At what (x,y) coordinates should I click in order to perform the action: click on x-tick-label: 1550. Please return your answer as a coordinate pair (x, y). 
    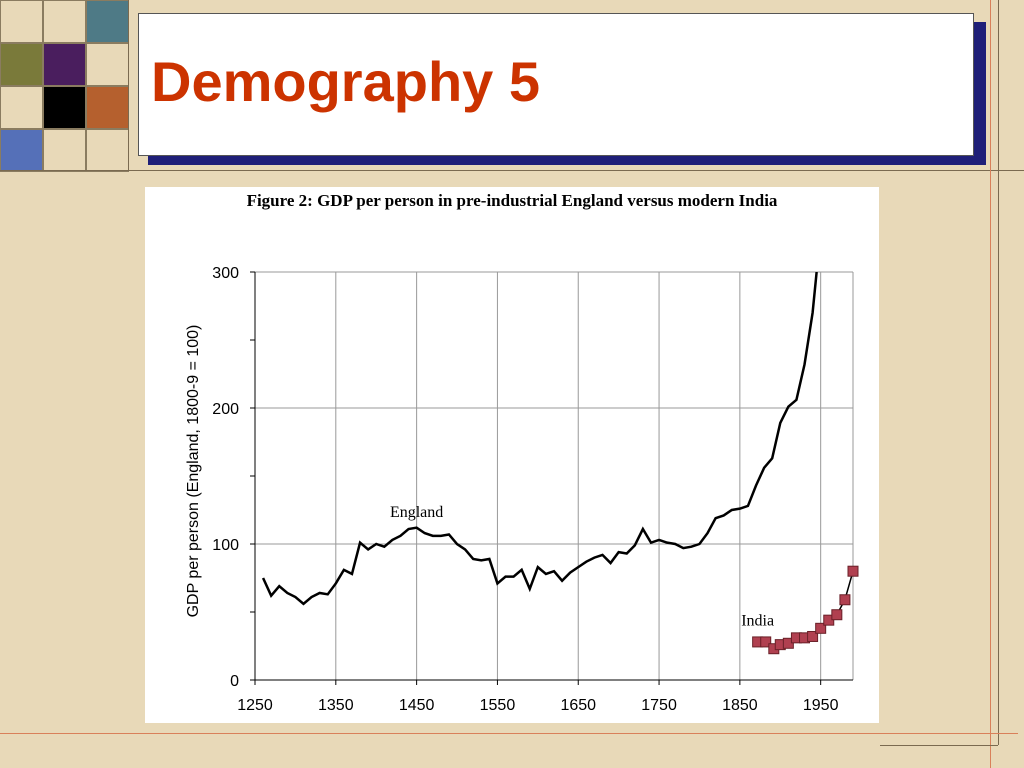
    Looking at the image, I should click on (498, 705).